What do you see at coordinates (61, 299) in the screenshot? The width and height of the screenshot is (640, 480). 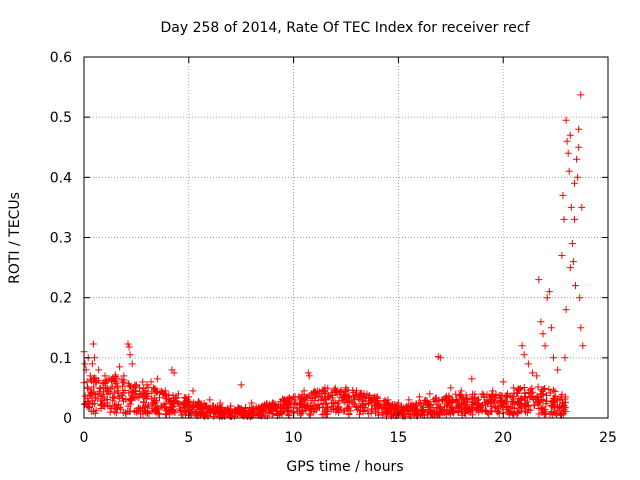 I see `y-tick-label: 0.2` at bounding box center [61, 299].